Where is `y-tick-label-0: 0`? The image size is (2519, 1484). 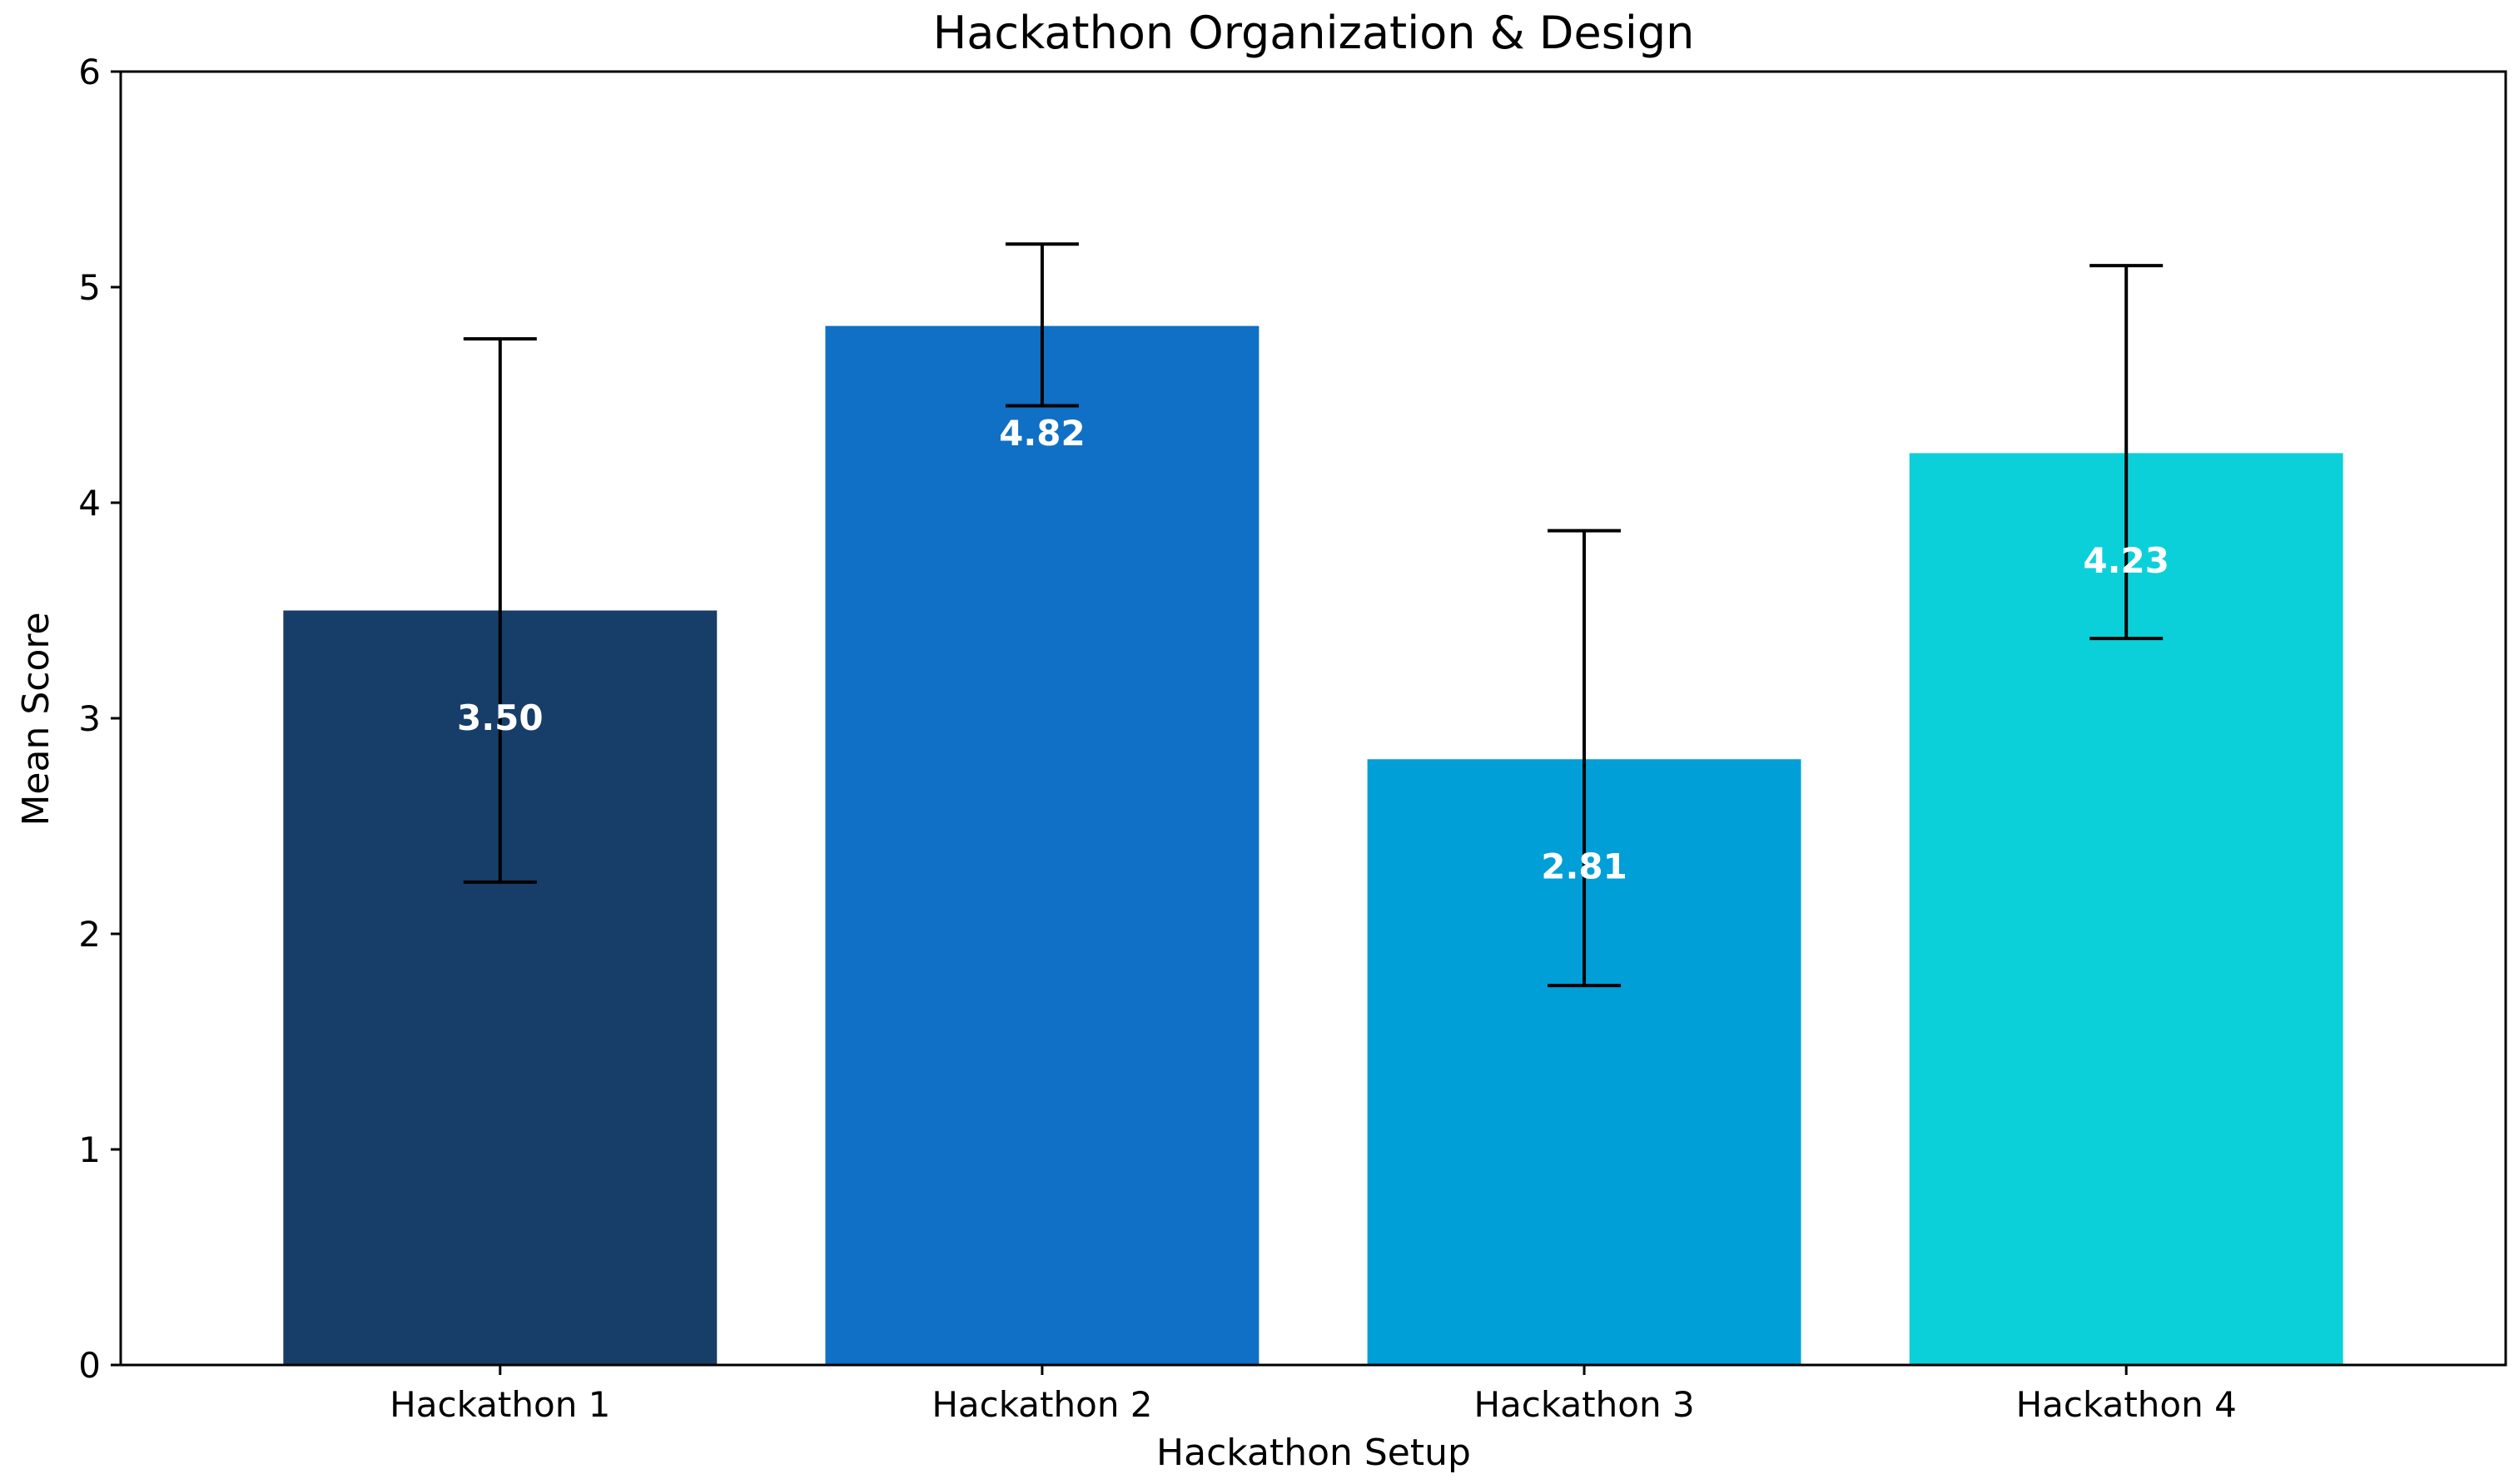
y-tick-label-0: 0 is located at coordinates (89, 1365).